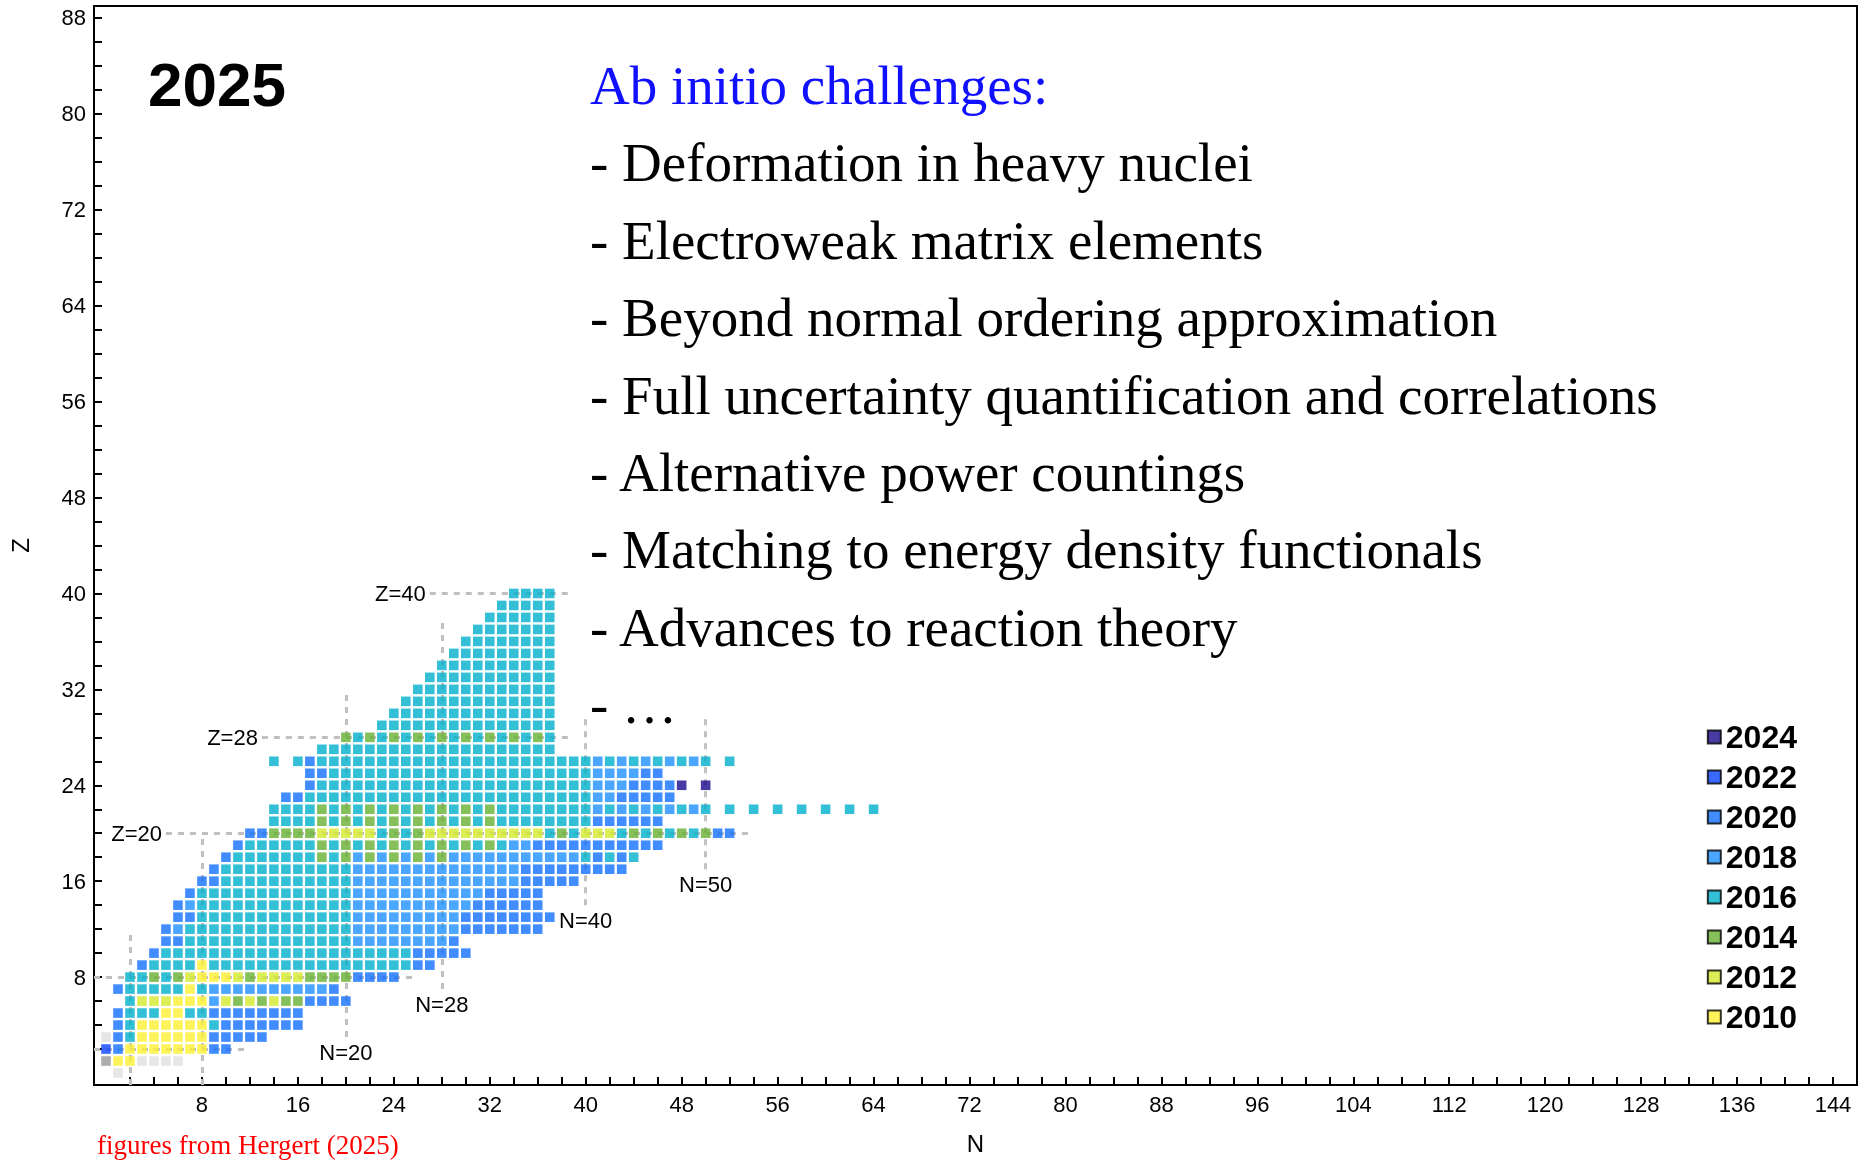 The width and height of the screenshot is (1864, 1160). Describe the element at coordinates (73, 306) in the screenshot. I see `y-tick-label: 64` at that location.